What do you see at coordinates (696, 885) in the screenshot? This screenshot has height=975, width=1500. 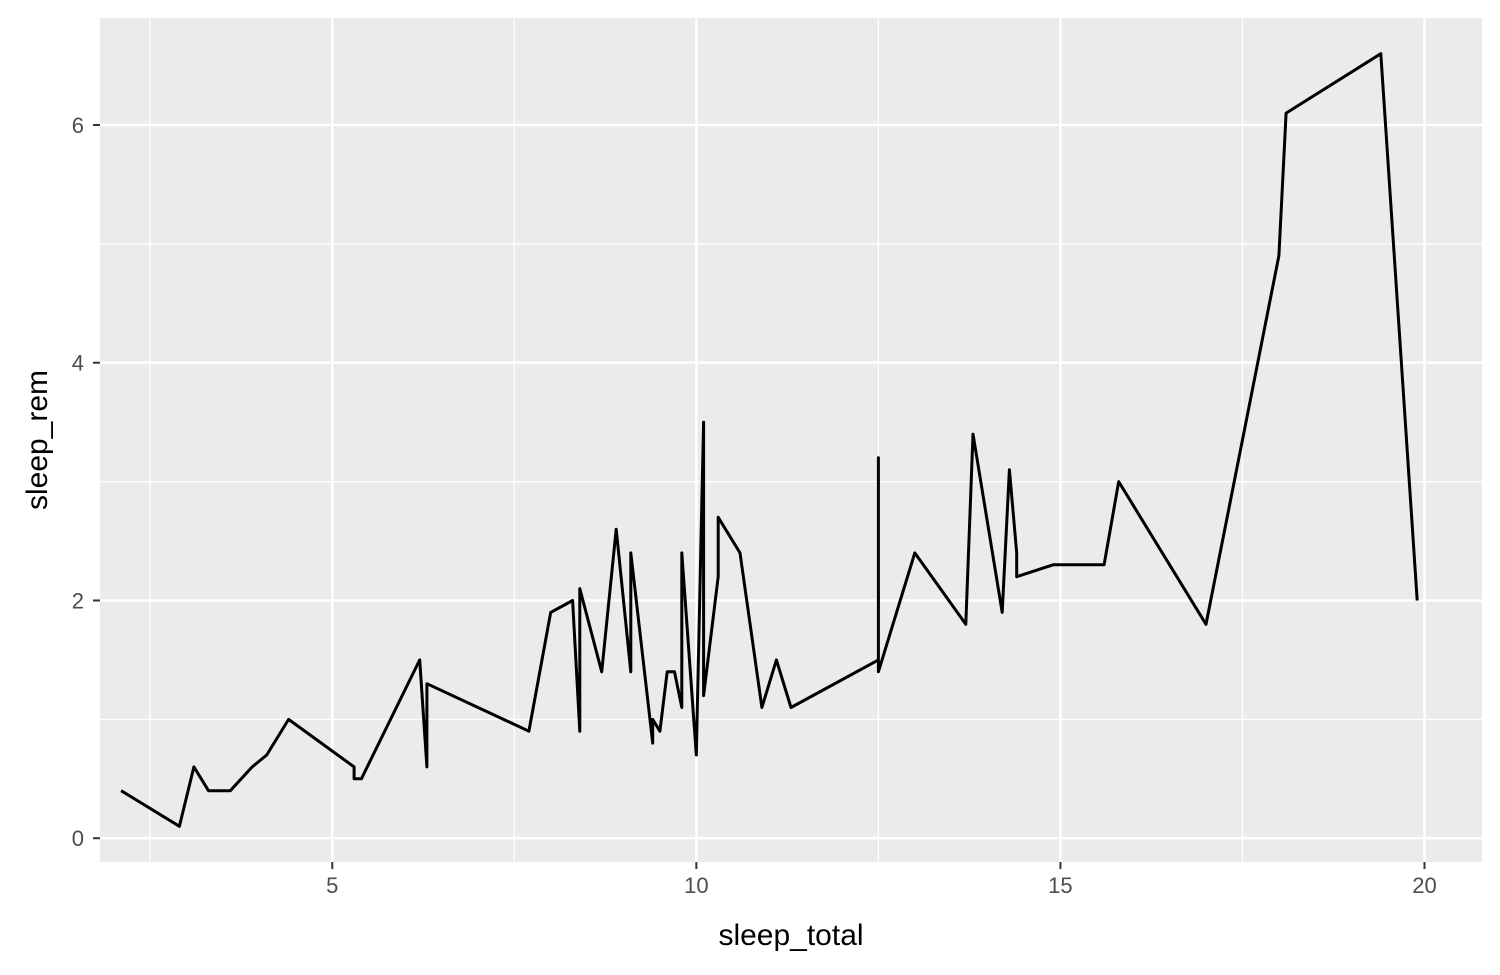 I see `x-tick-label: 10` at bounding box center [696, 885].